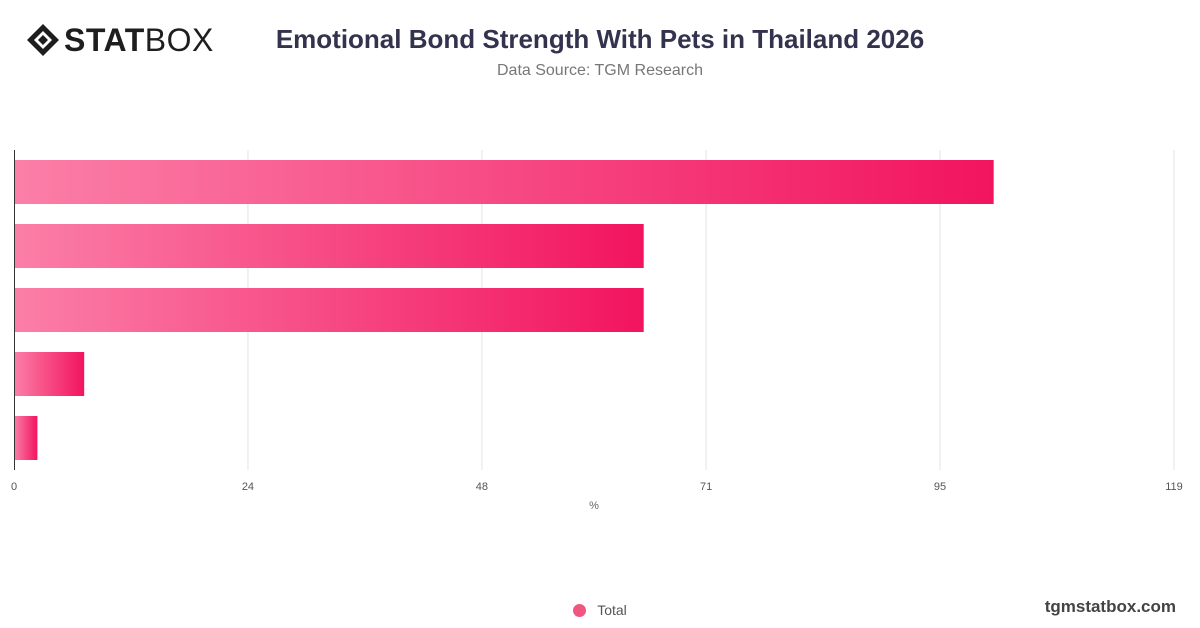 This screenshot has width=1200, height=628. I want to click on x-tick-label: 48, so click(482, 487).